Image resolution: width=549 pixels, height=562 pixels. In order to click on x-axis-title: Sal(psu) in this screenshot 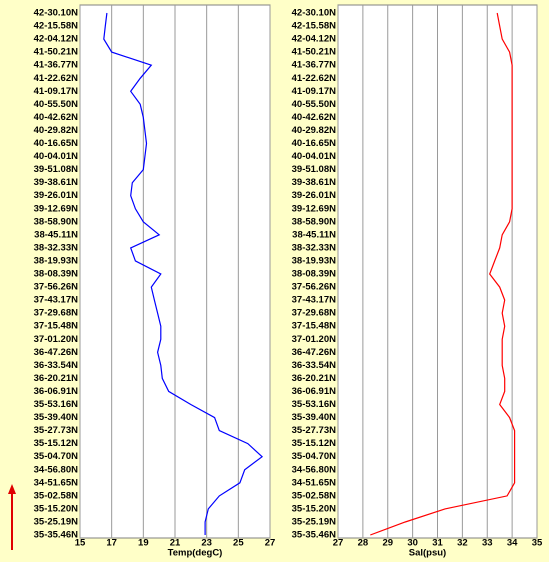, I will do `click(427, 553)`.